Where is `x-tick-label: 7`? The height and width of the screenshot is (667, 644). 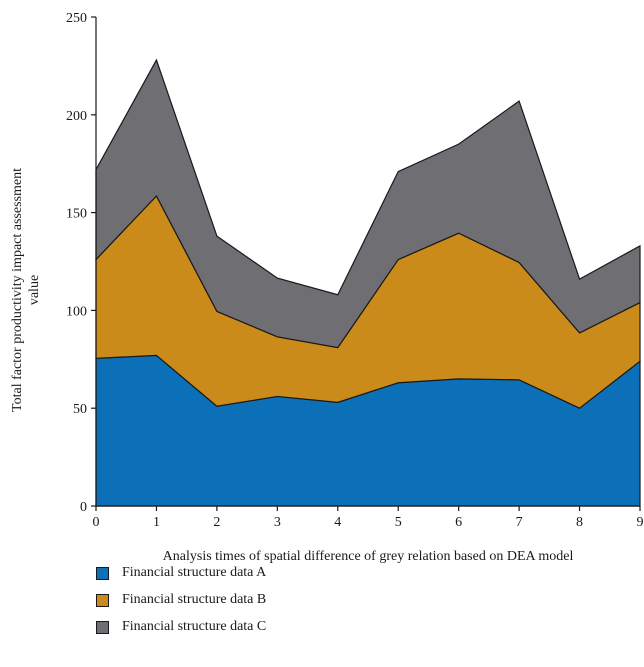
x-tick-label: 7 is located at coordinates (519, 522).